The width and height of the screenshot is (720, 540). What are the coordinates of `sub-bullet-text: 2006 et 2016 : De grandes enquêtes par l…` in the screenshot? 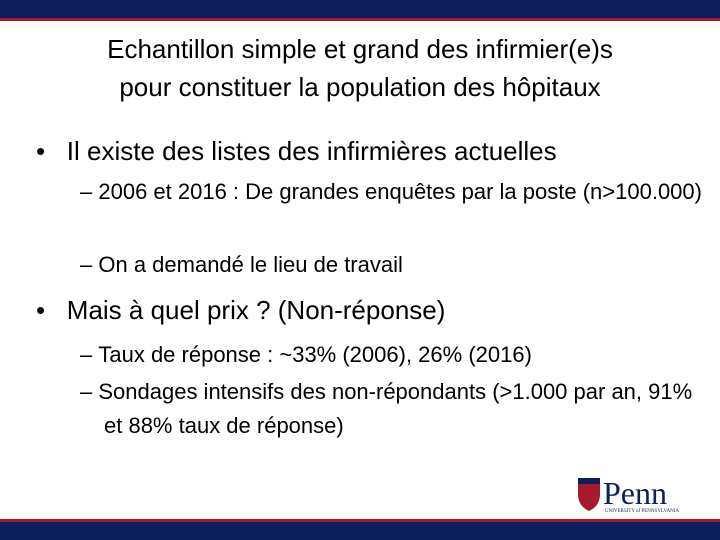 It's located at (400, 191).